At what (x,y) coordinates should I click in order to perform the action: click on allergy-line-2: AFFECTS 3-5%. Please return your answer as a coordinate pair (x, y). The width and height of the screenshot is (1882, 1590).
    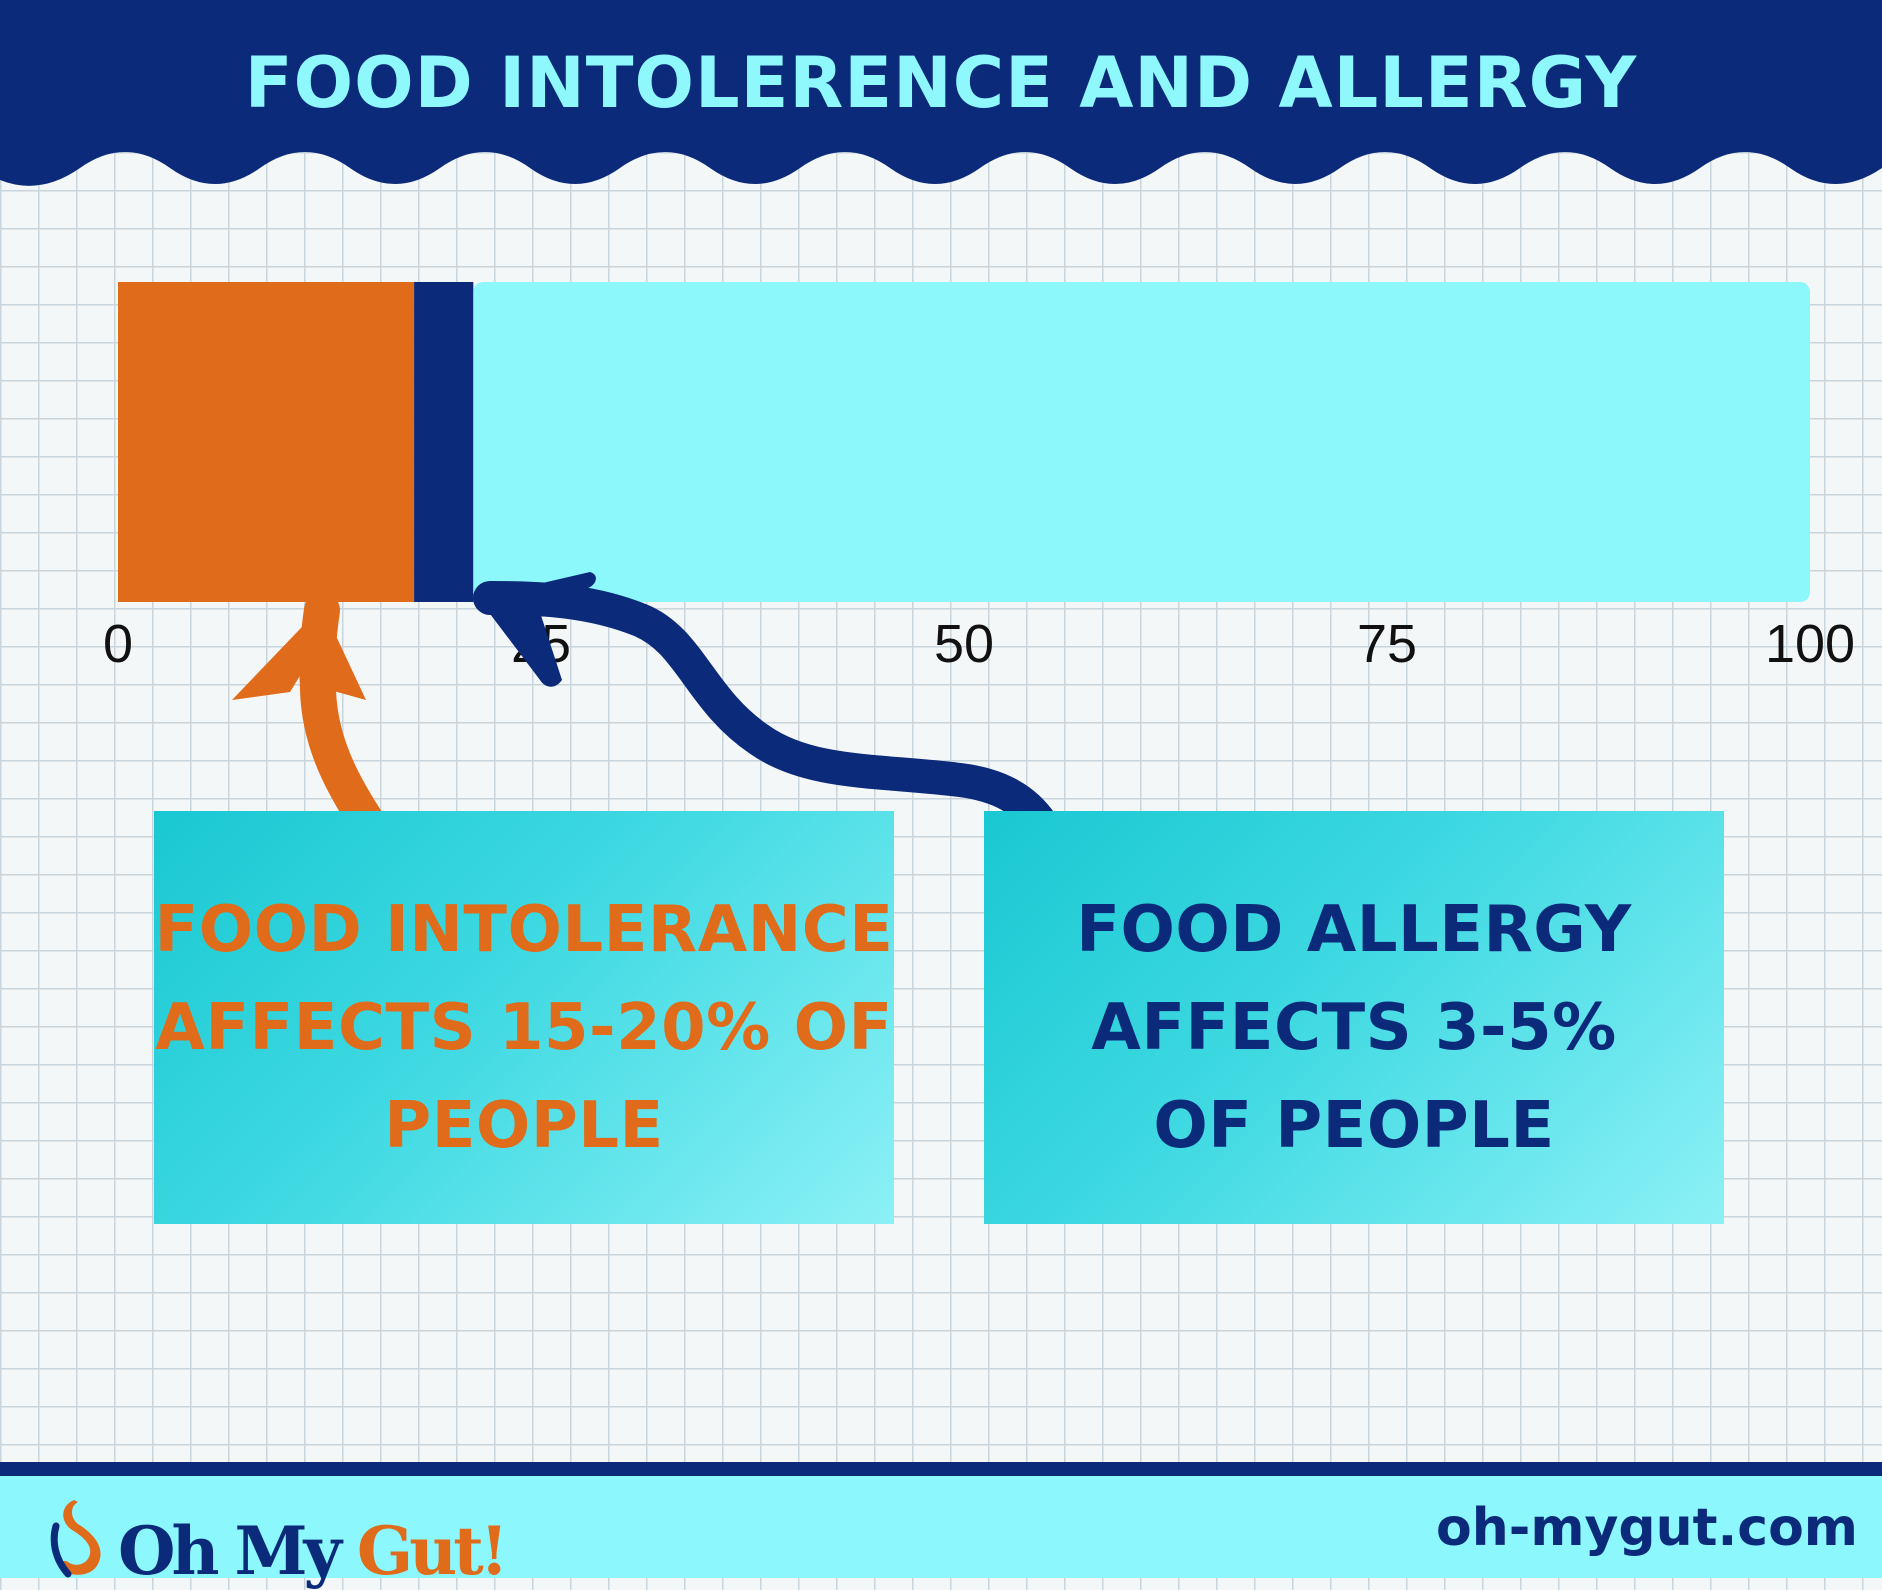
    Looking at the image, I should click on (1354, 1027).